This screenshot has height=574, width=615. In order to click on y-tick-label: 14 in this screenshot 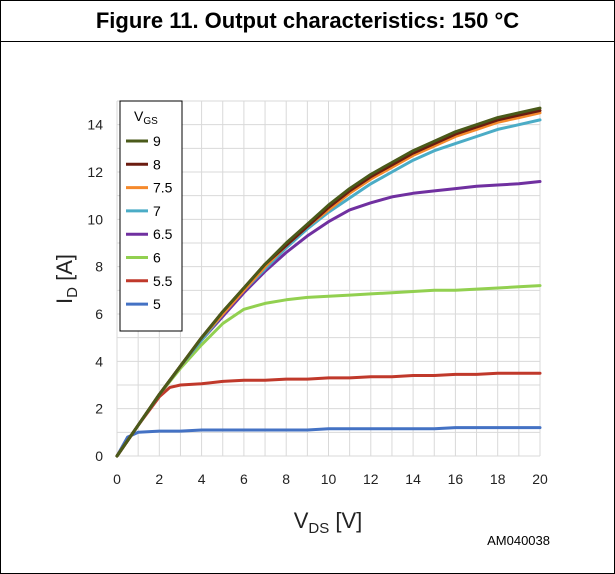, I will do `click(95, 125)`.